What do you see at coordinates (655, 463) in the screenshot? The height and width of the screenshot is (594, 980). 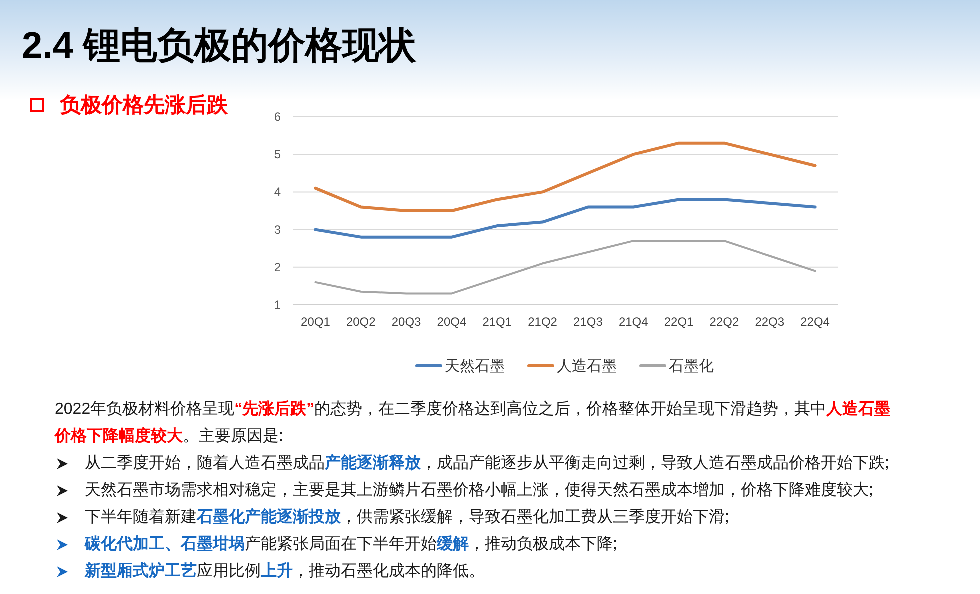 I see `text: ，成品产能逐步从平衡走向过剩，导致人造石墨成品价格开始下跌;` at bounding box center [655, 463].